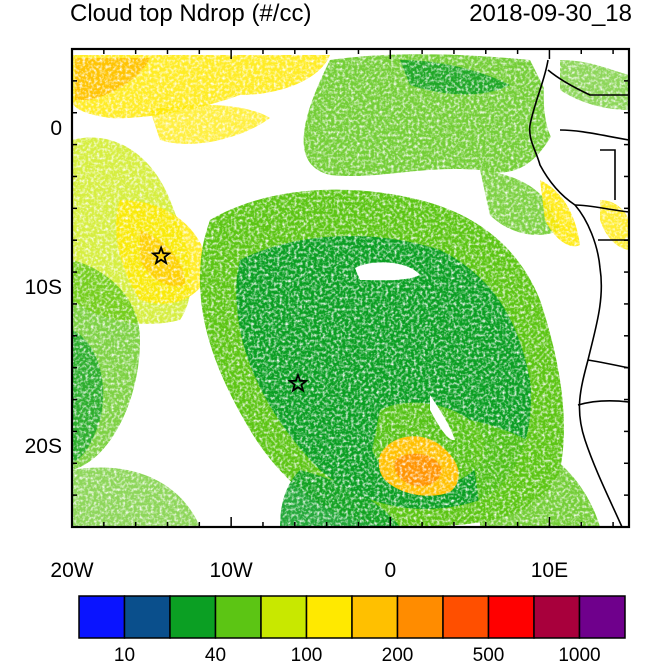 This screenshot has width=650, height=667. Describe the element at coordinates (231, 570) in the screenshot. I see `x-tick-label: 10W` at that location.